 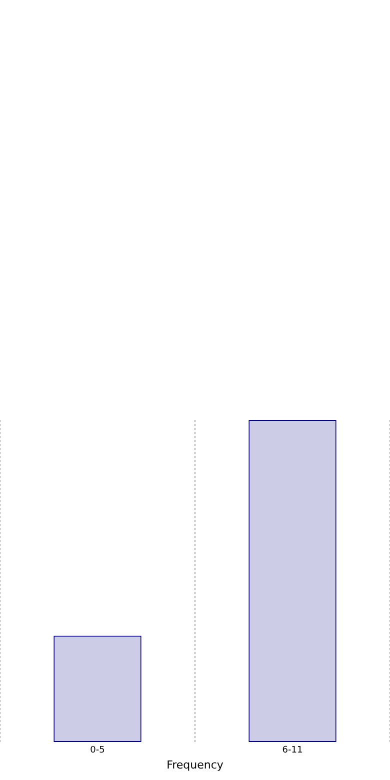 What do you see at coordinates (292, 751) in the screenshot?
I see `x-tick-label: 6-11` at bounding box center [292, 751].